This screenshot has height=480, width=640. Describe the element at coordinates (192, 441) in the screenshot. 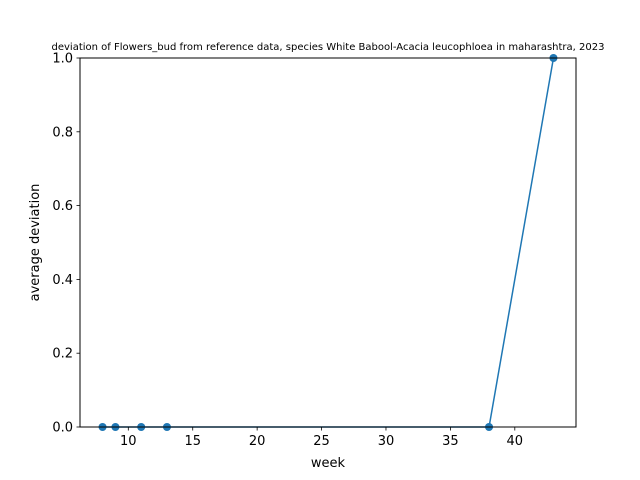

I see `x-tick-label: 15` at that location.